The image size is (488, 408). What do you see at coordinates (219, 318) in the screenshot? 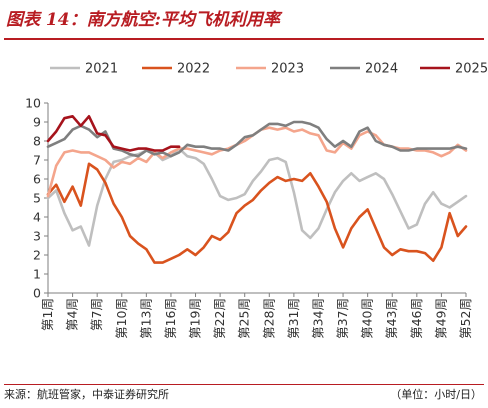
I see `x-tick-label: 第22周` at bounding box center [219, 318].